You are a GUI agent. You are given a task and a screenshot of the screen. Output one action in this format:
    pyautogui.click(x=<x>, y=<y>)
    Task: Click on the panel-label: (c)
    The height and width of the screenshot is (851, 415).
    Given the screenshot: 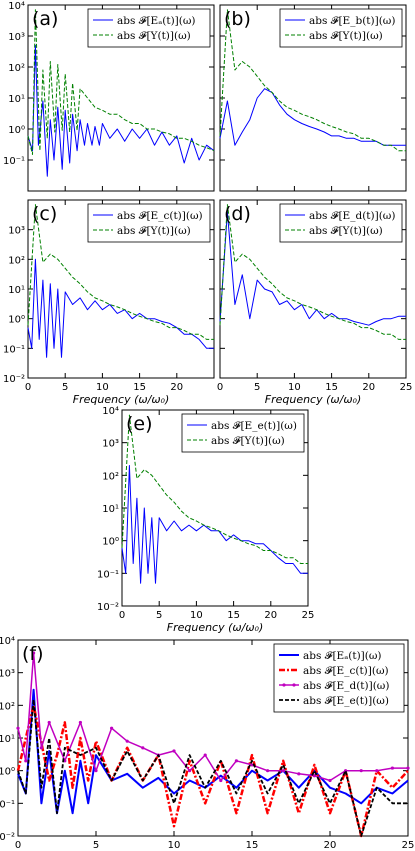 What is the action you would take?
    pyautogui.click(x=44, y=214)
    